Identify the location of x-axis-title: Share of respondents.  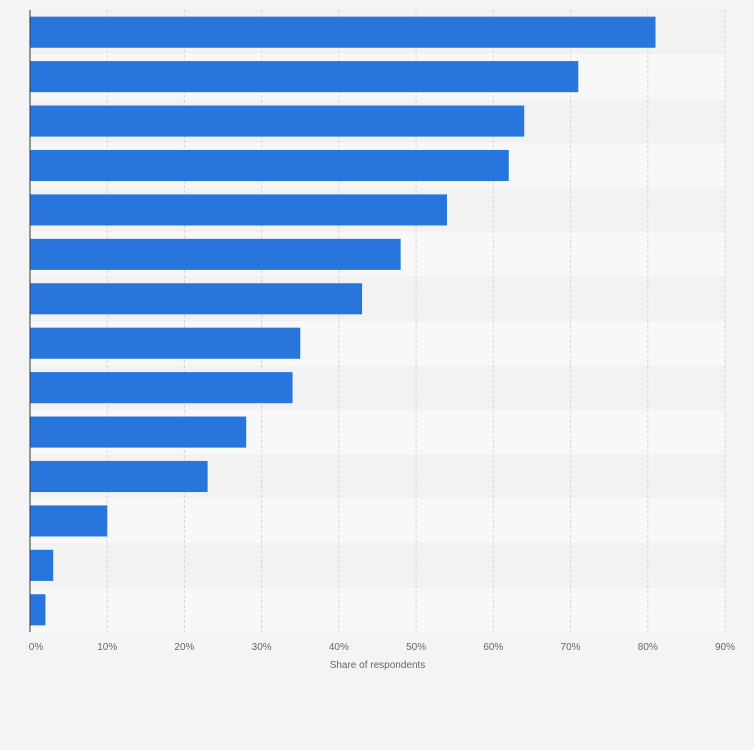
(378, 665).